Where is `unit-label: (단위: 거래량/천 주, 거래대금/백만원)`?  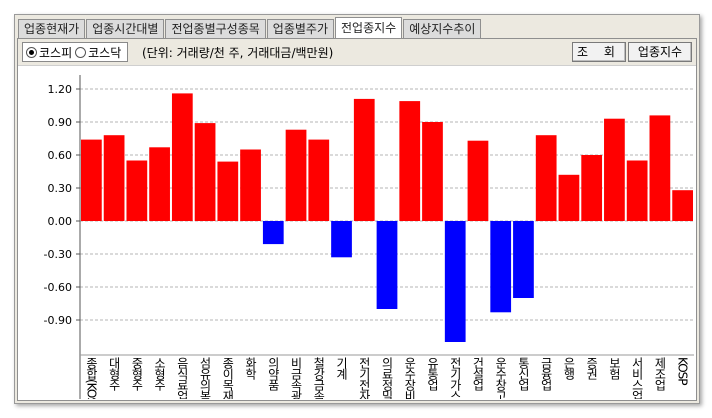 unit-label: (단위: 거래량/천 주, 거래대금/백만원) is located at coordinates (238, 53).